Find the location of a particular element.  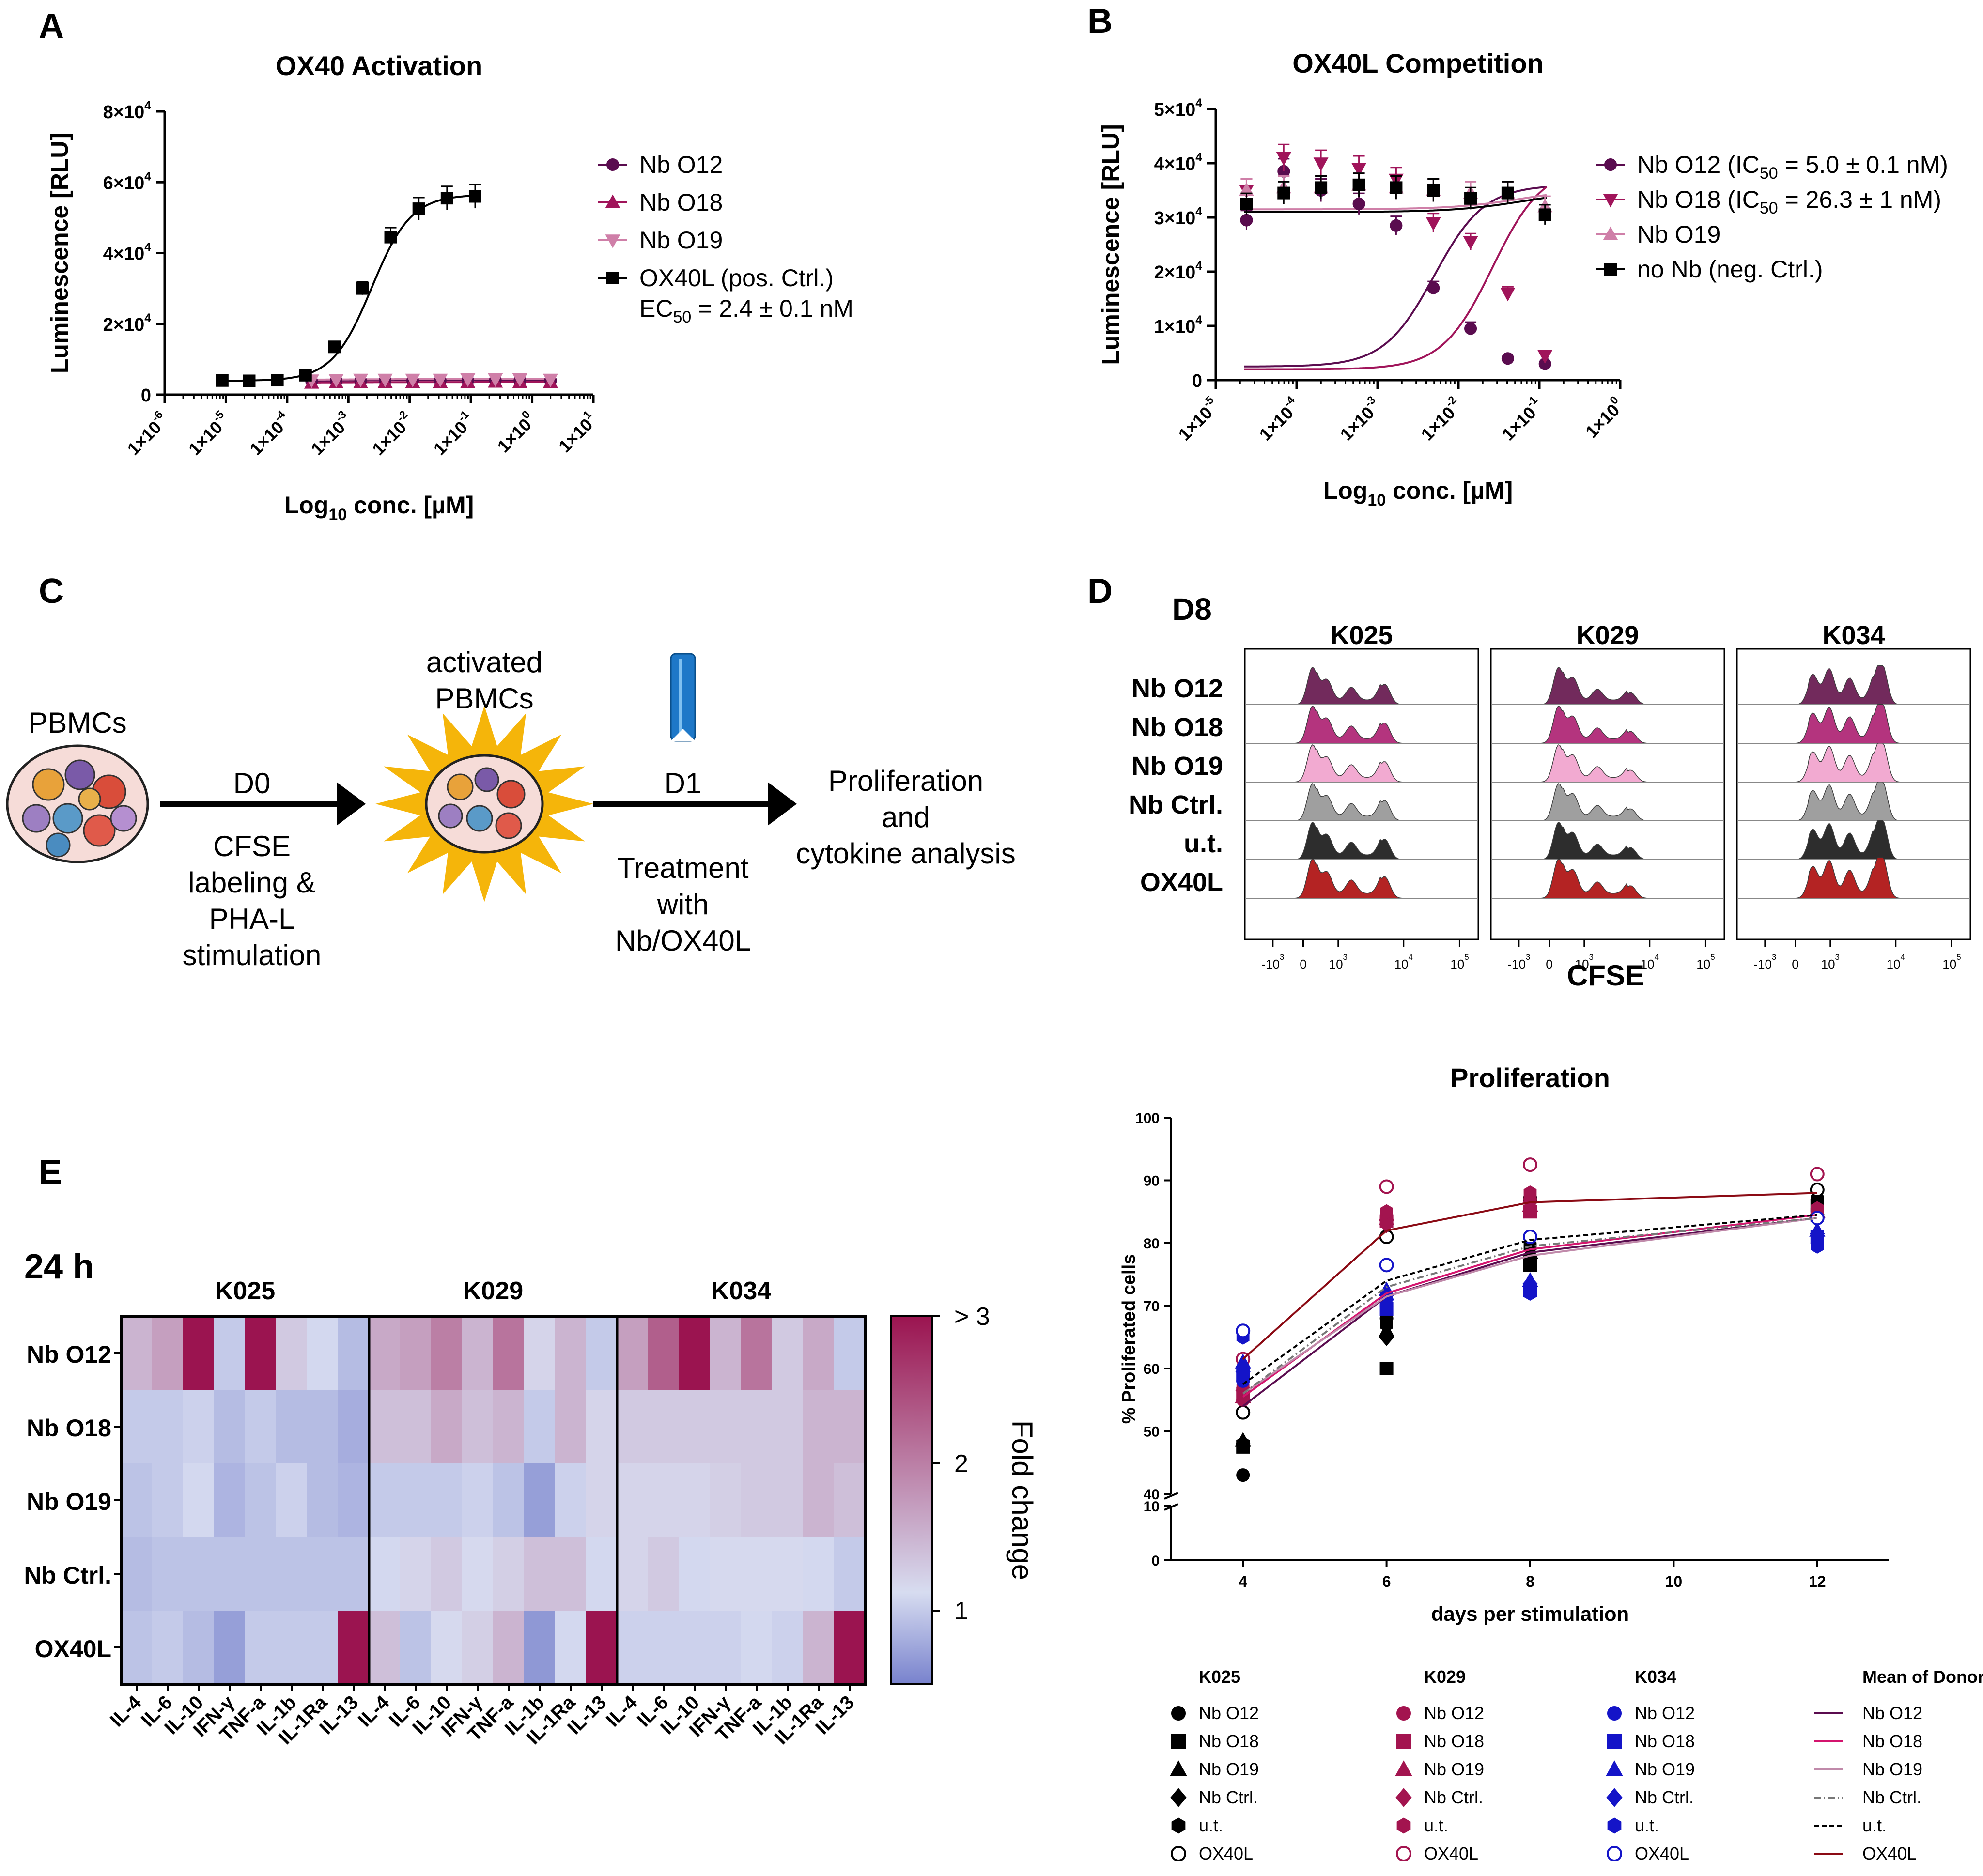

x-tick-label: 1×10-6 is located at coordinates (147, 433).